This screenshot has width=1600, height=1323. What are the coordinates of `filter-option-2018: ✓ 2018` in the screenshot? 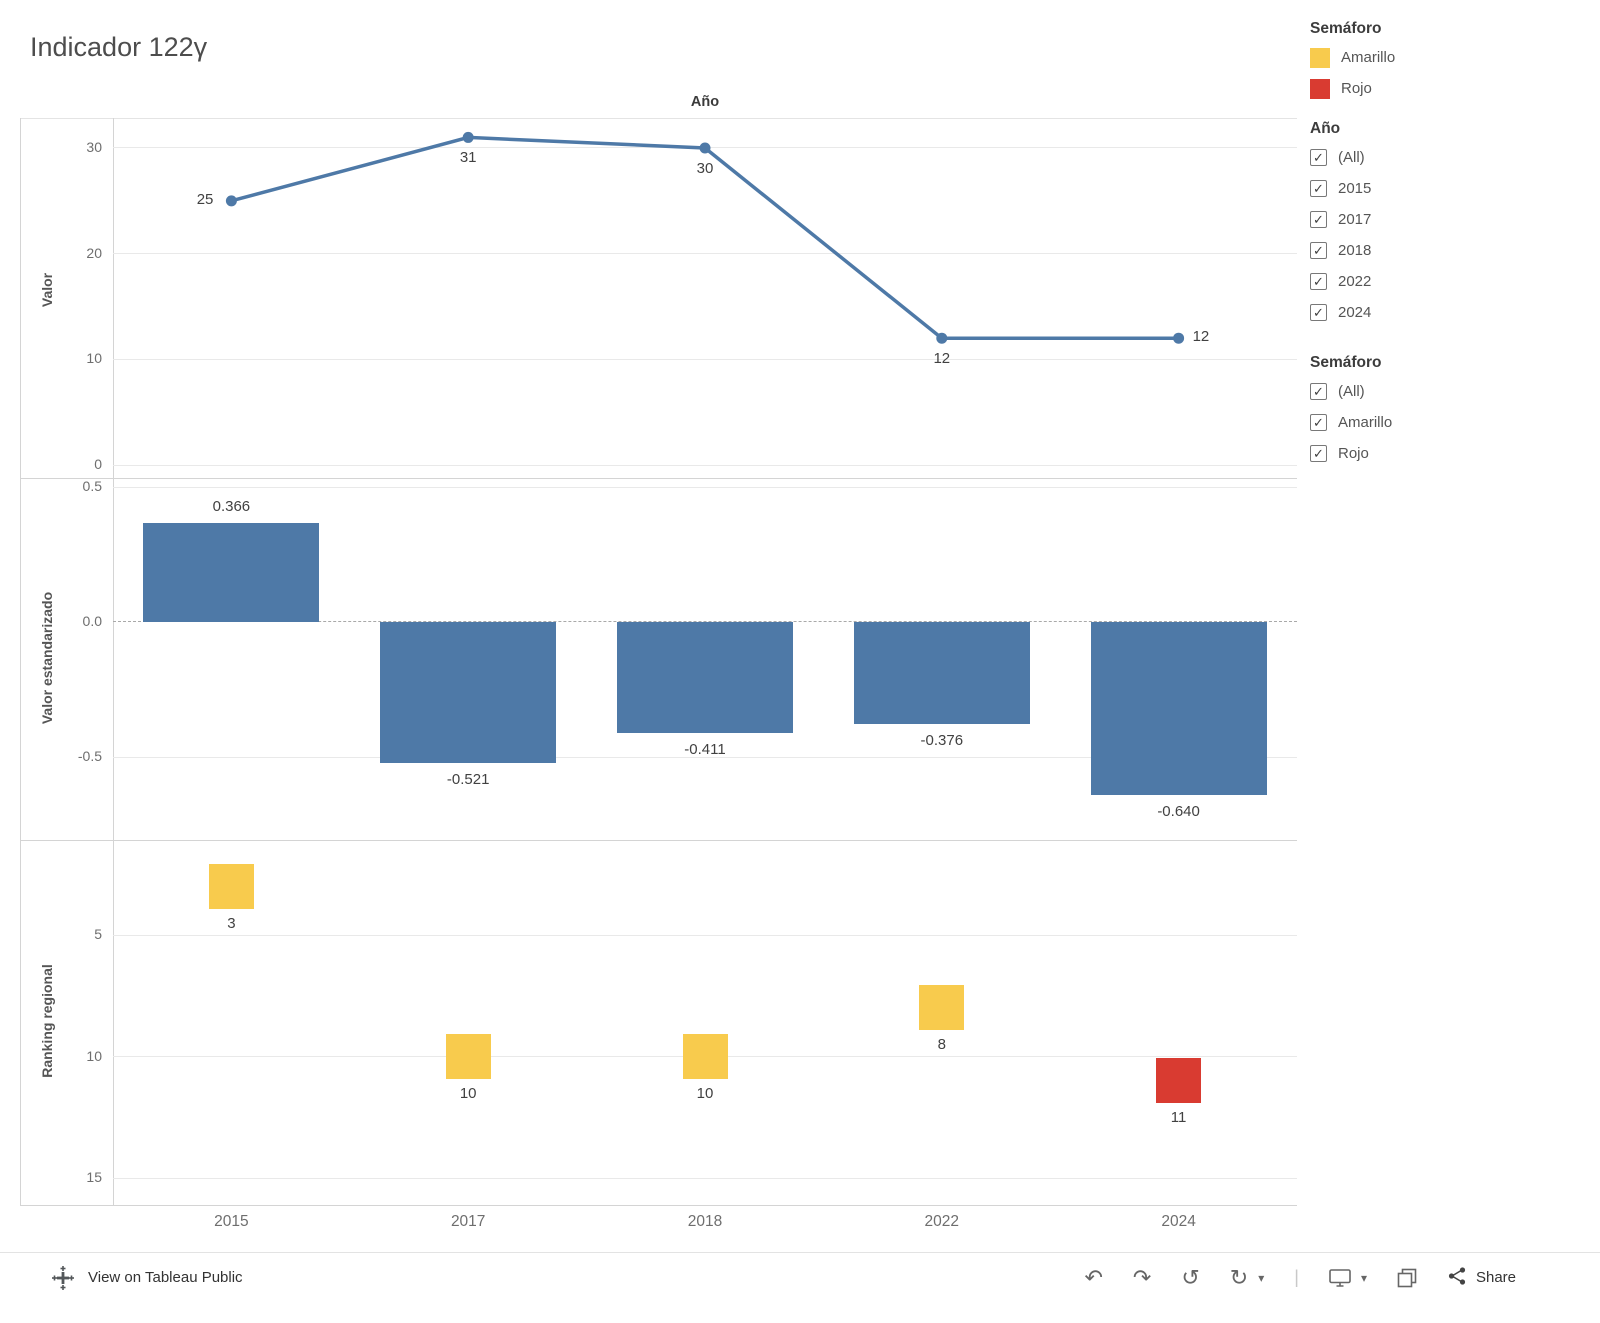 It's located at (1450, 250).